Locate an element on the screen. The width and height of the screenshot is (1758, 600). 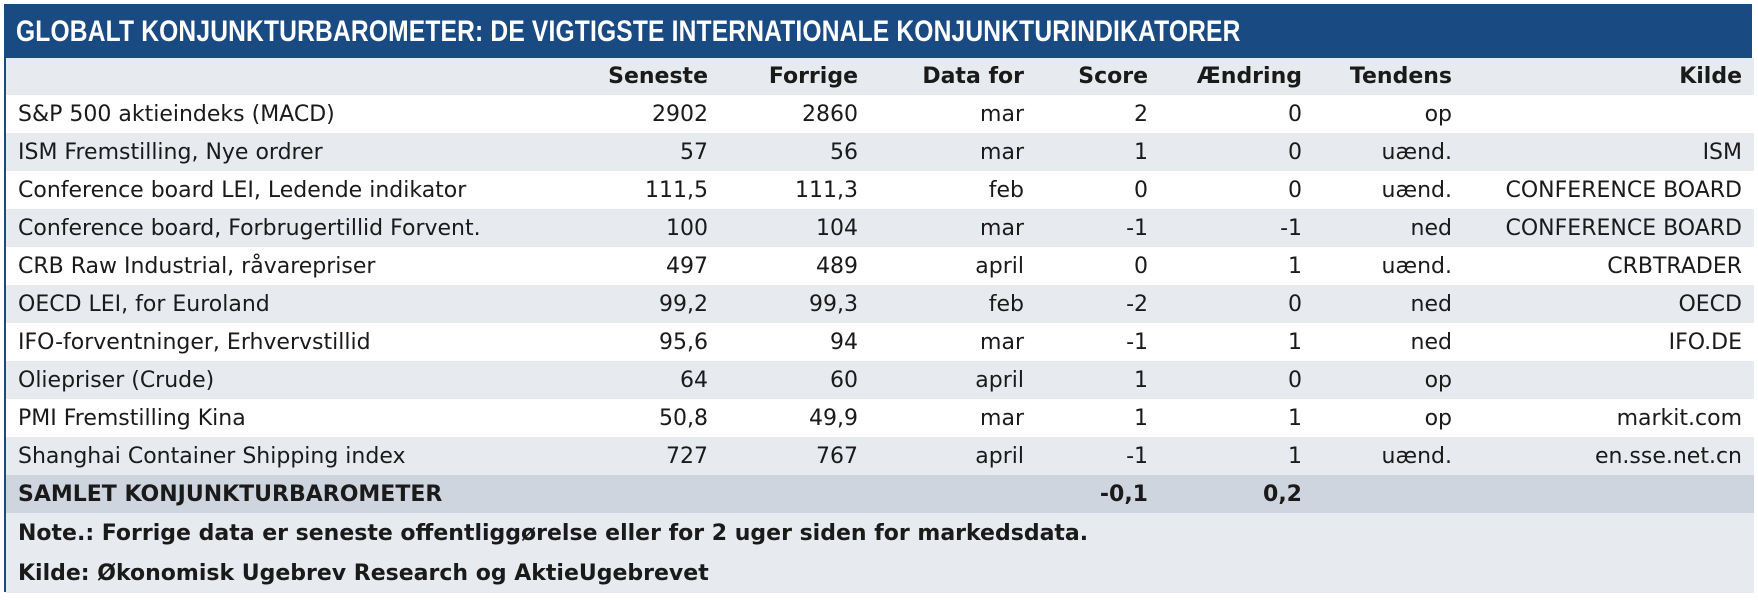
cell-forrige: 99,3 is located at coordinates (795, 304).